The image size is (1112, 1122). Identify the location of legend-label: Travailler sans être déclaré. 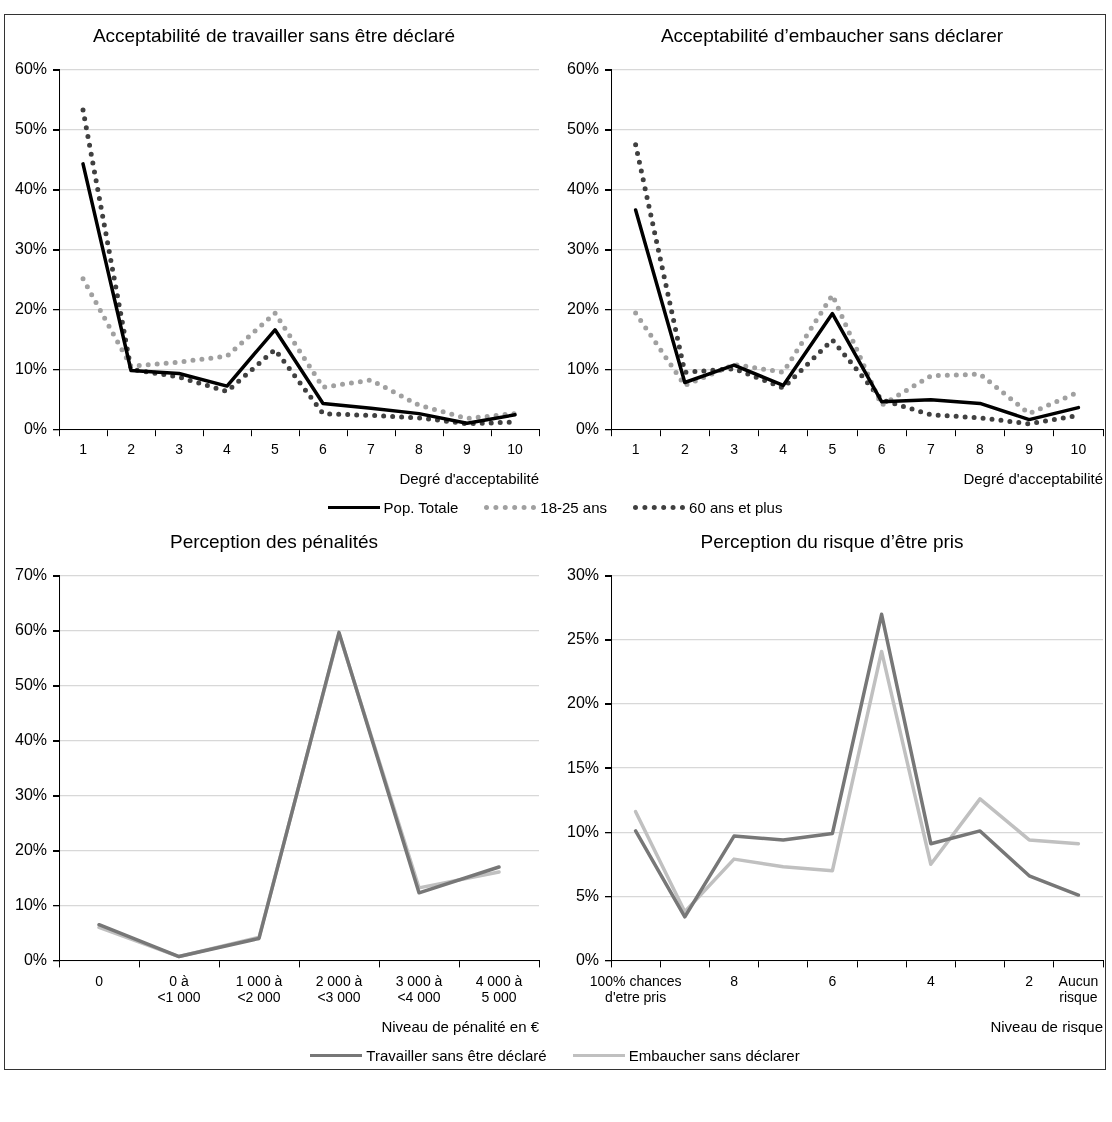
(456, 1055).